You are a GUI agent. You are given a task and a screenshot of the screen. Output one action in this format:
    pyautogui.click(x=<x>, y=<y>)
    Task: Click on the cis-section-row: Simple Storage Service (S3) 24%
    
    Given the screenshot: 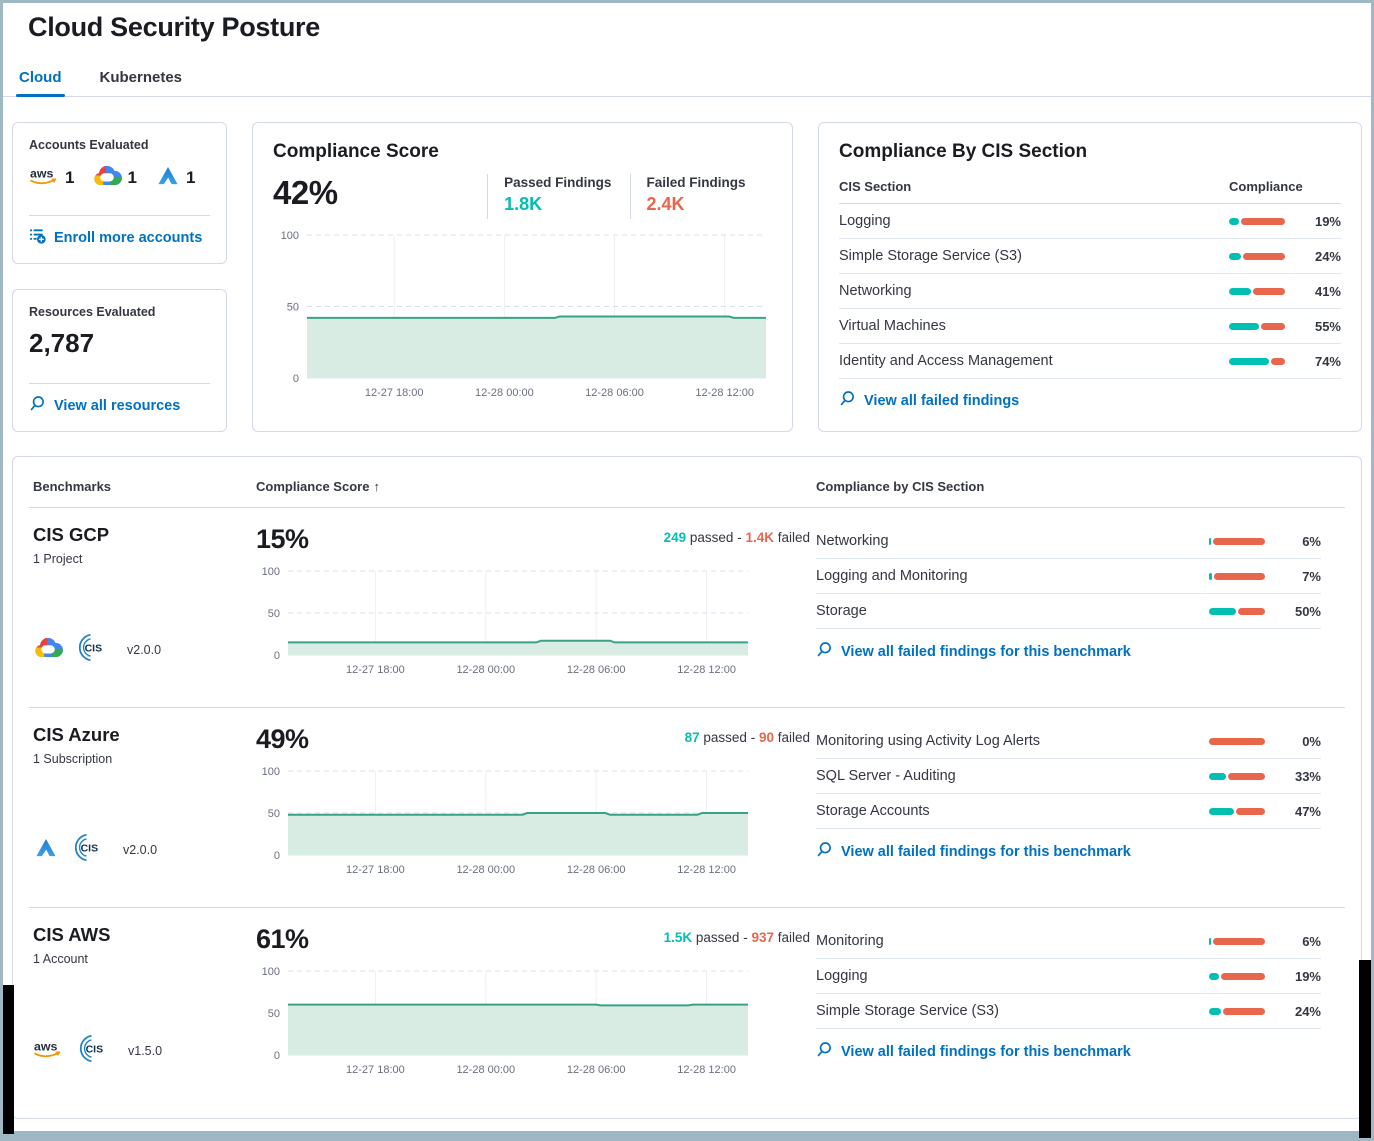 What is the action you would take?
    pyautogui.click(x=1090, y=256)
    